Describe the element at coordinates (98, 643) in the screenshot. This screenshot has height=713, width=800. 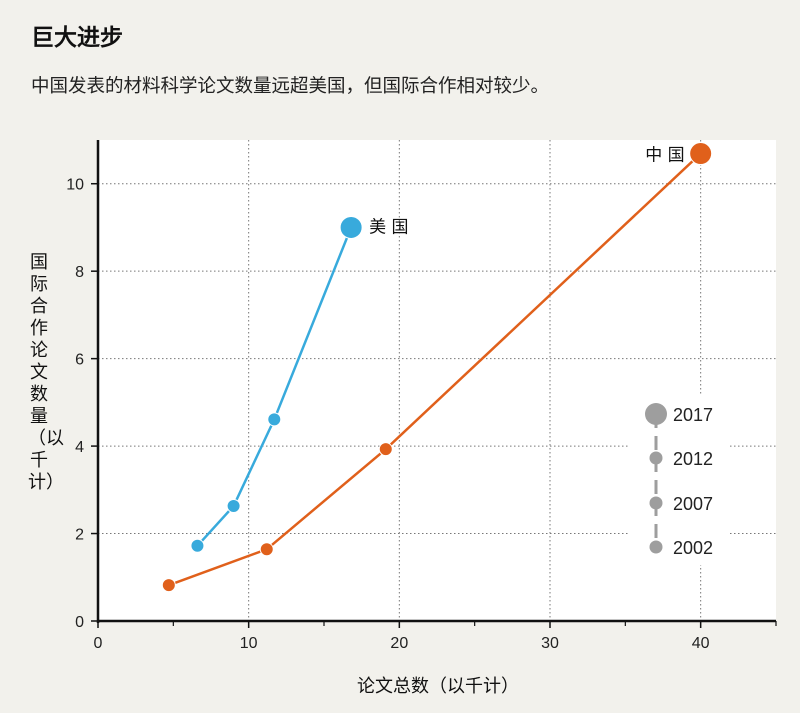
I see `x-tick-label: 0` at that location.